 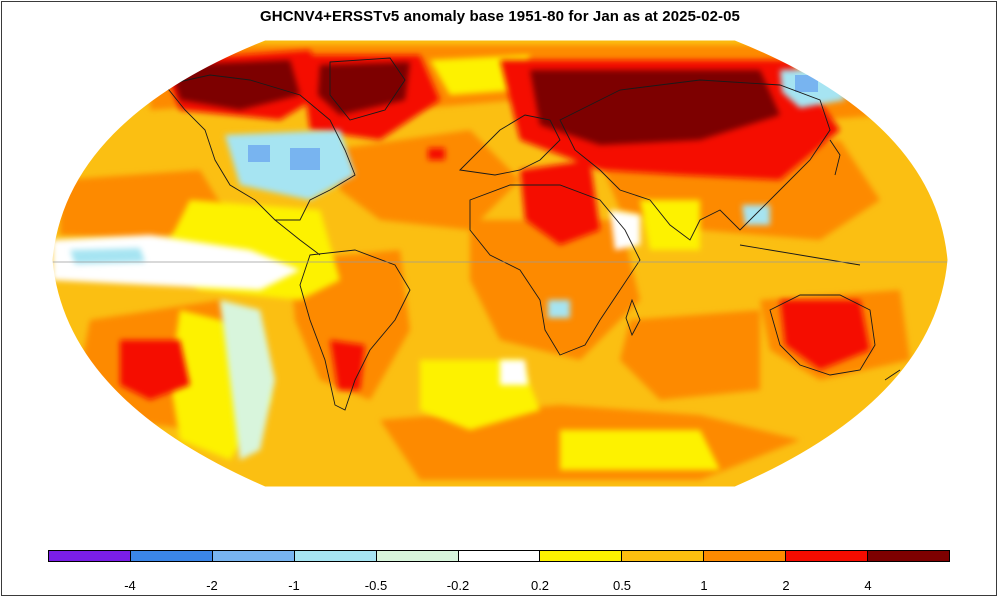 What do you see at coordinates (540, 585) in the screenshot?
I see `legend-tick-label: 0.2` at bounding box center [540, 585].